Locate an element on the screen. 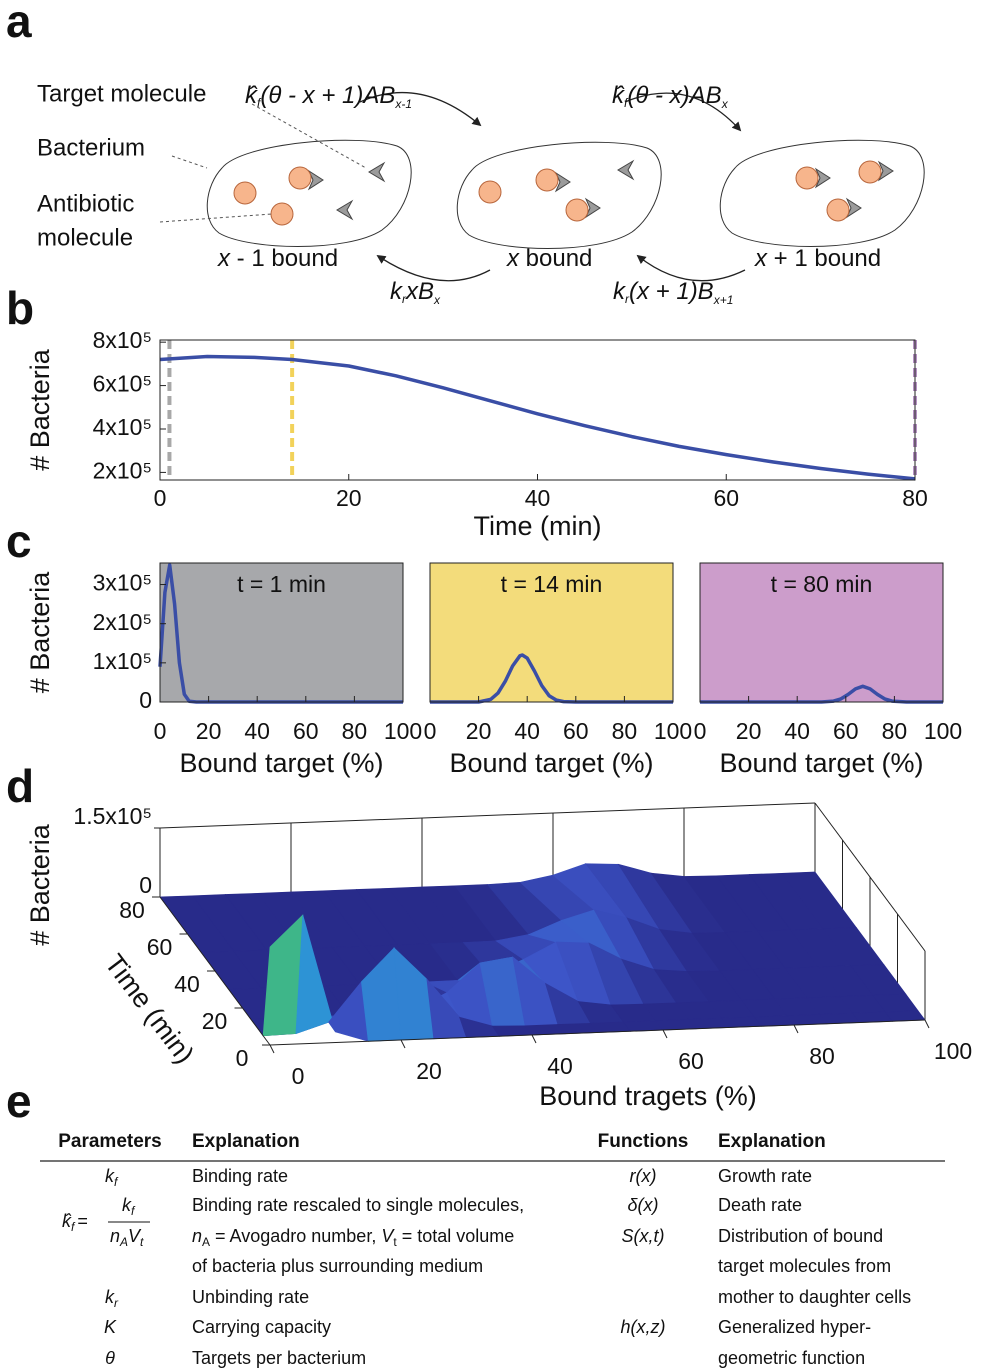  explanation-text: = total volume is located at coordinates (456, 1236).